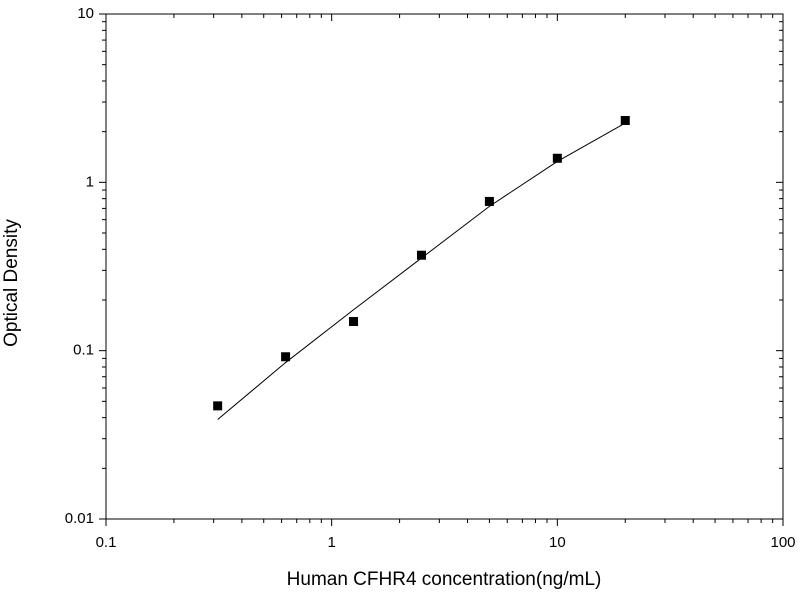 The height and width of the screenshot is (600, 800). Describe the element at coordinates (90, 181) in the screenshot. I see `y-tick-label: 1` at that location.